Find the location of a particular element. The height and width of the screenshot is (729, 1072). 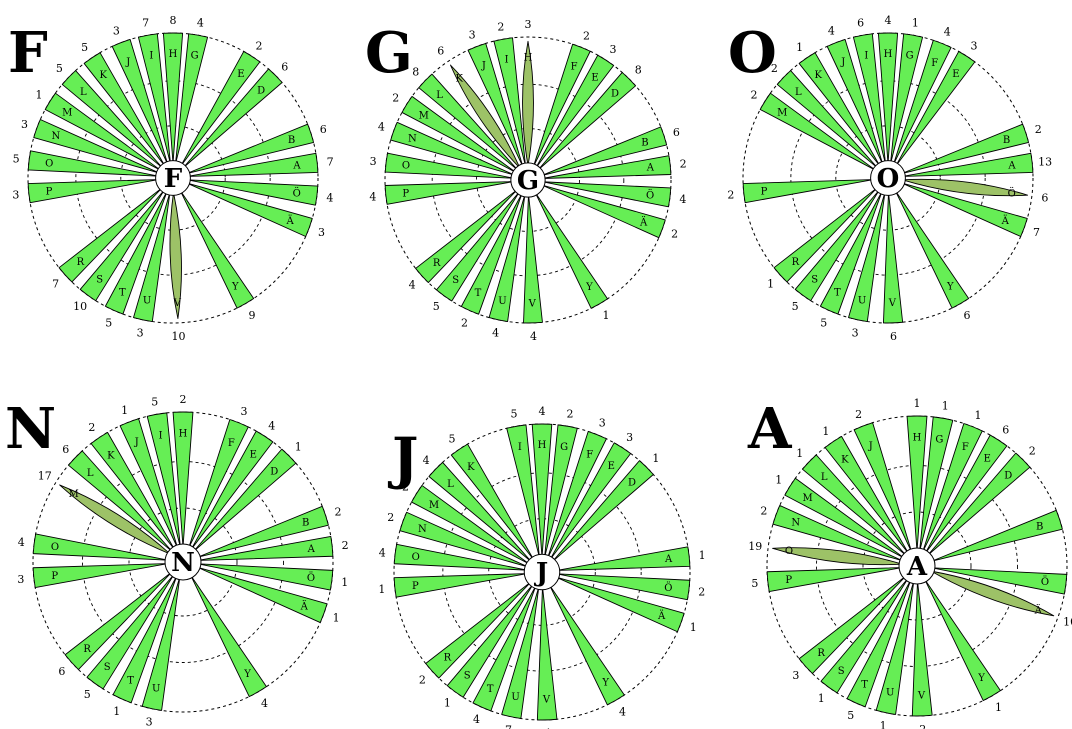

spike-P: P2 is located at coordinates (801, 191).